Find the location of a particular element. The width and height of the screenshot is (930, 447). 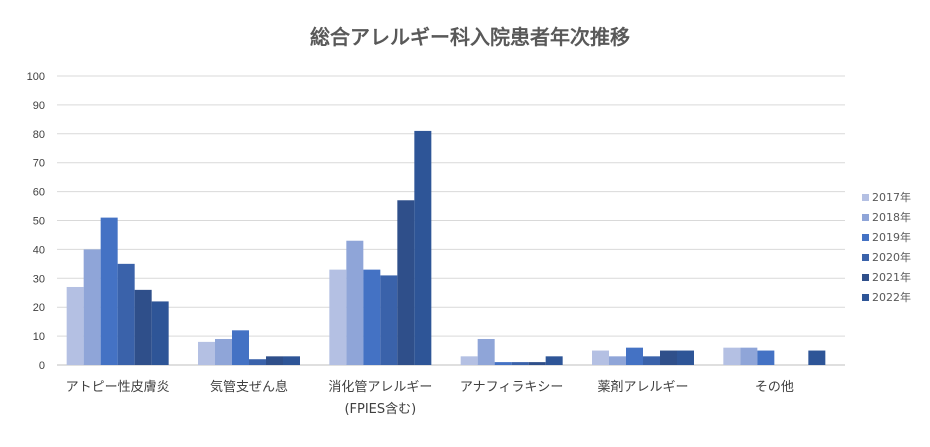

y-tick-label: 100 is located at coordinates (36, 77).